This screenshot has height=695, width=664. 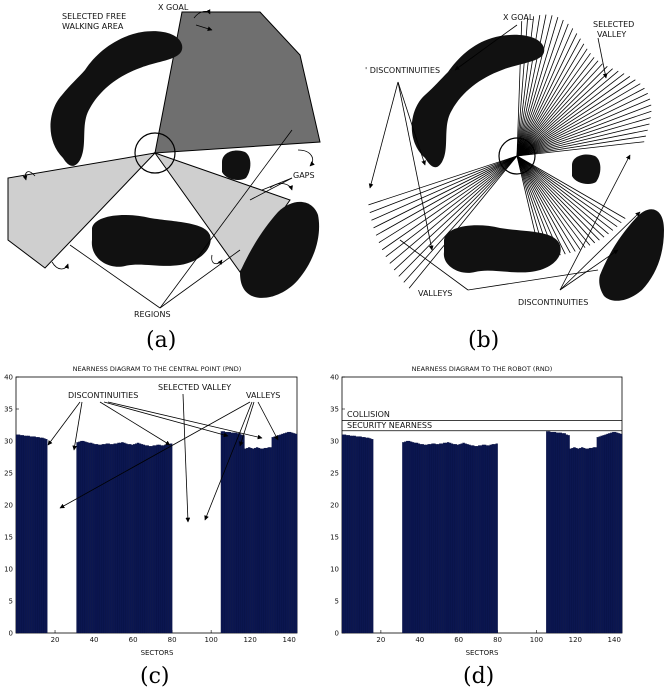 What do you see at coordinates (611, 34) in the screenshot?
I see `selected-valley-label-2: VALLEY` at bounding box center [611, 34].